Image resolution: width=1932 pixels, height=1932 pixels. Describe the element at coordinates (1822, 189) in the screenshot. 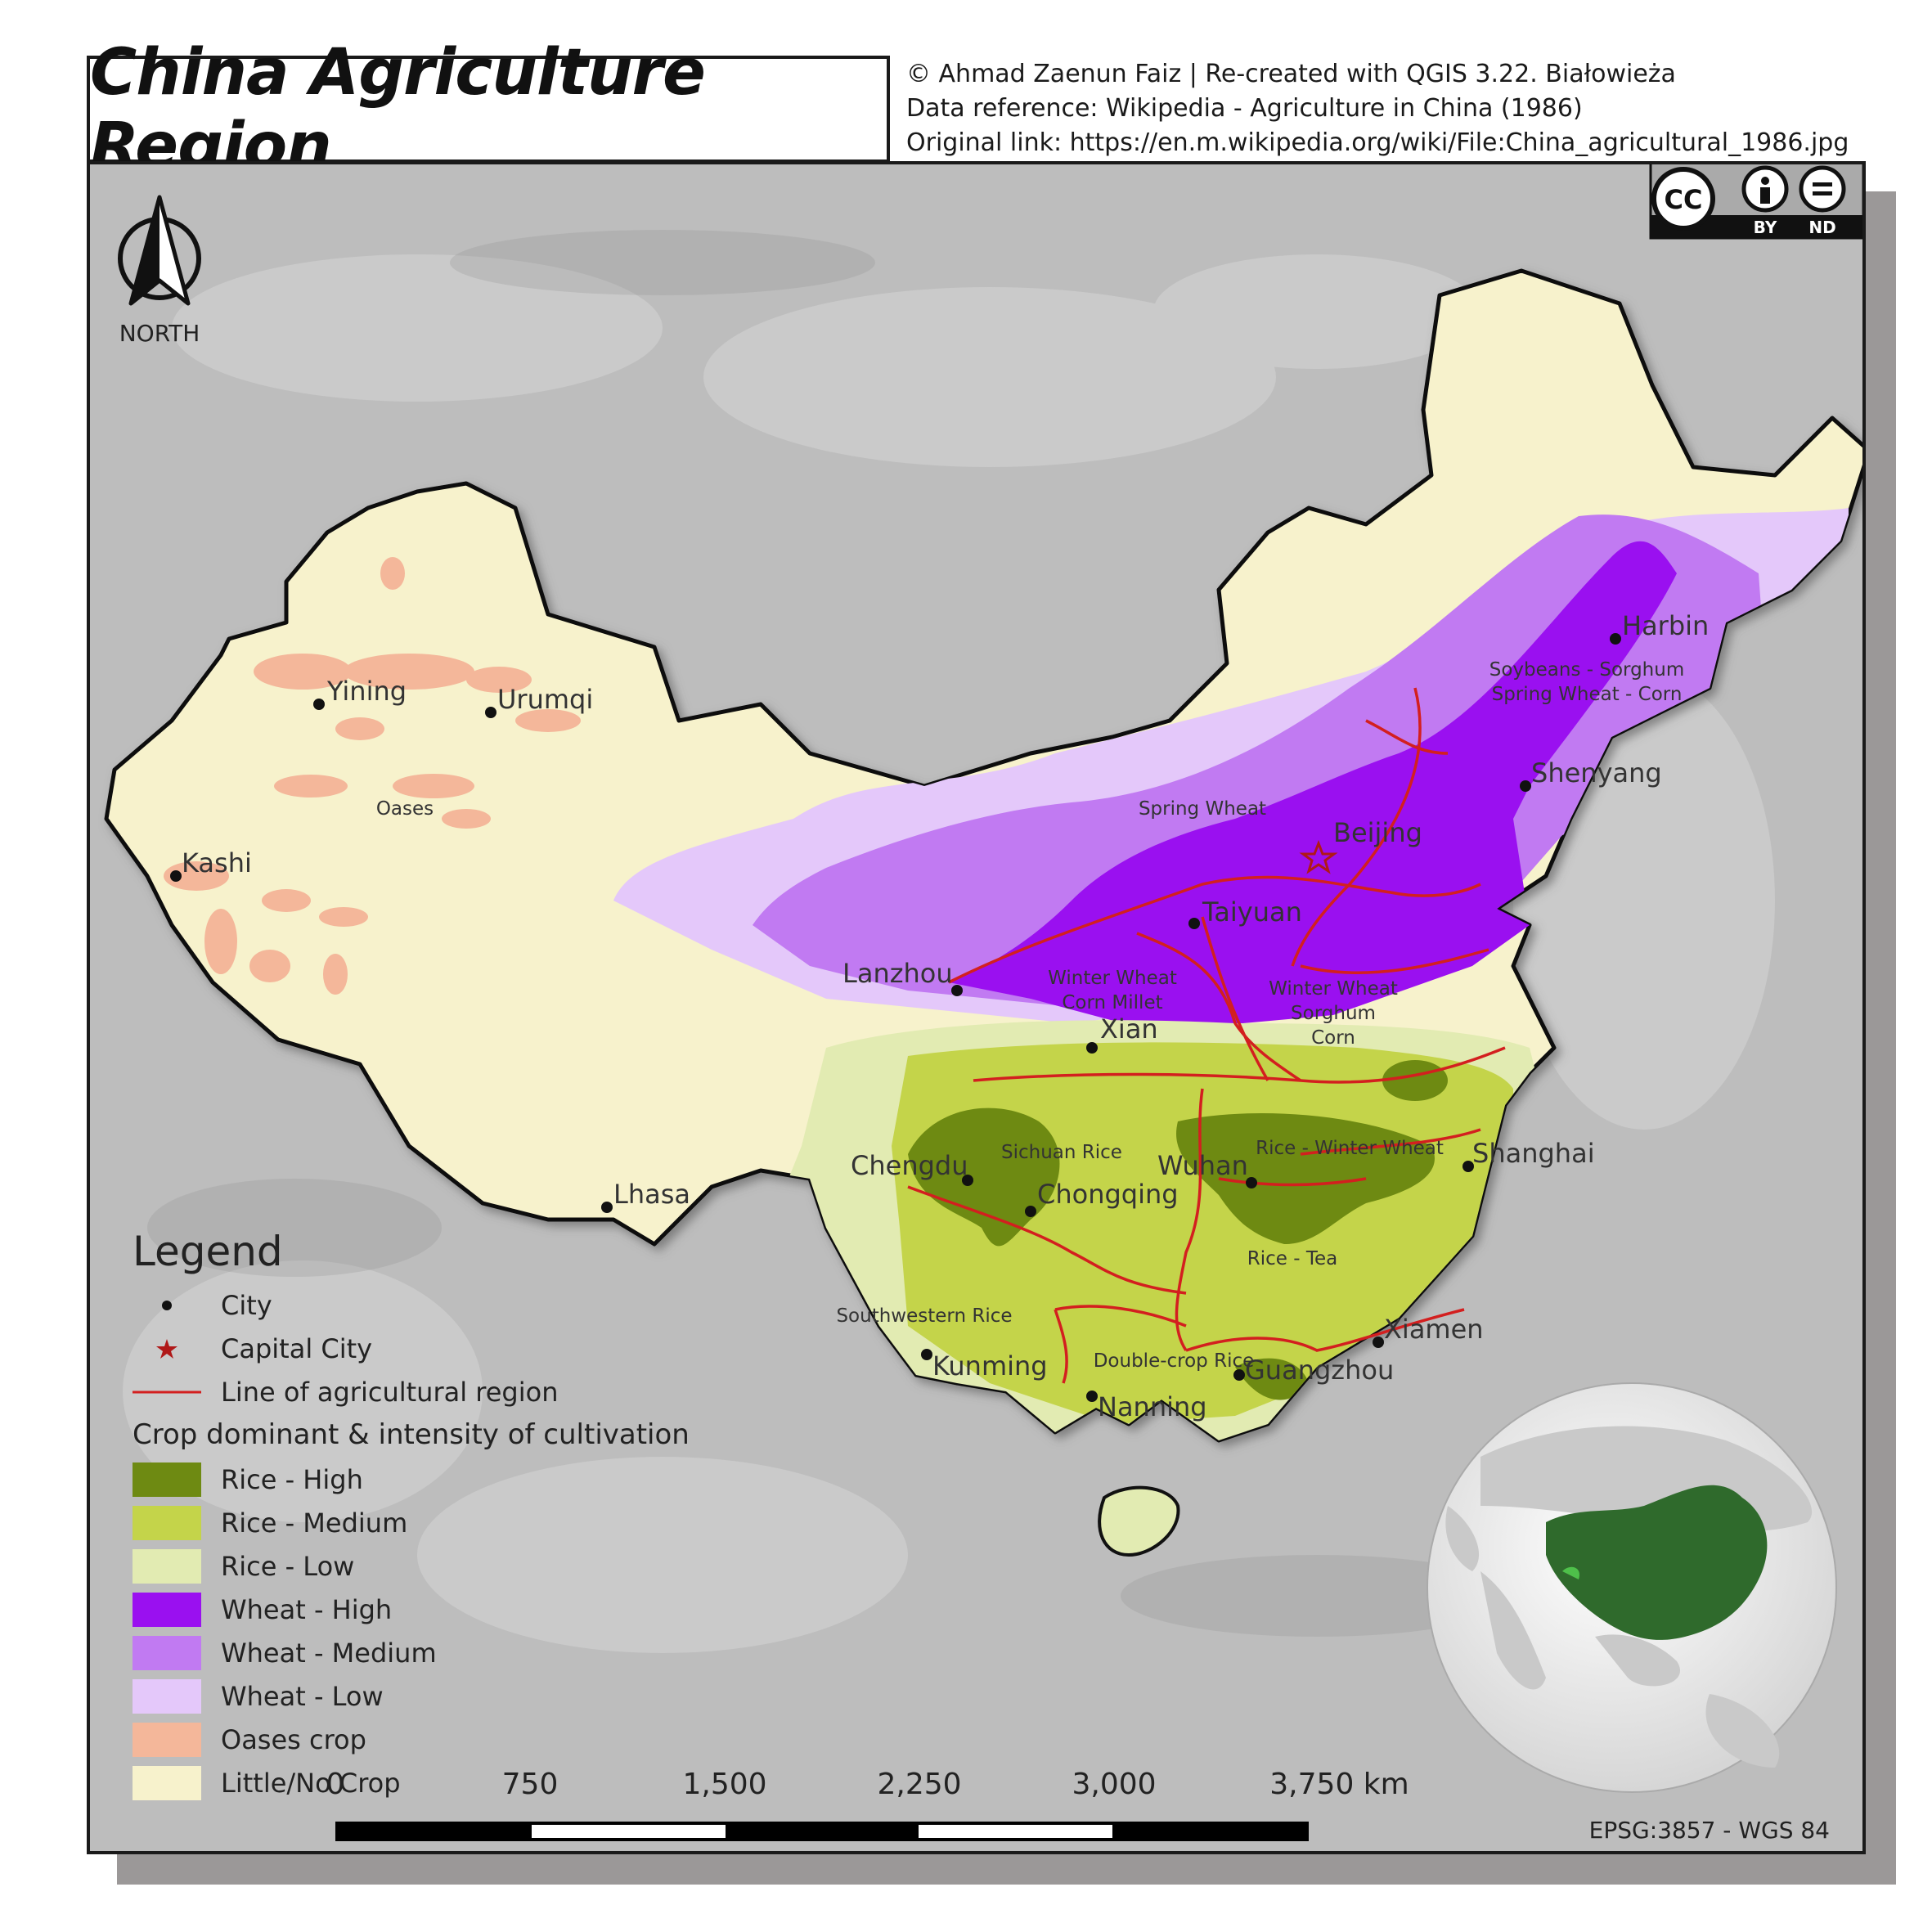

I see `nd-icon` at that location.